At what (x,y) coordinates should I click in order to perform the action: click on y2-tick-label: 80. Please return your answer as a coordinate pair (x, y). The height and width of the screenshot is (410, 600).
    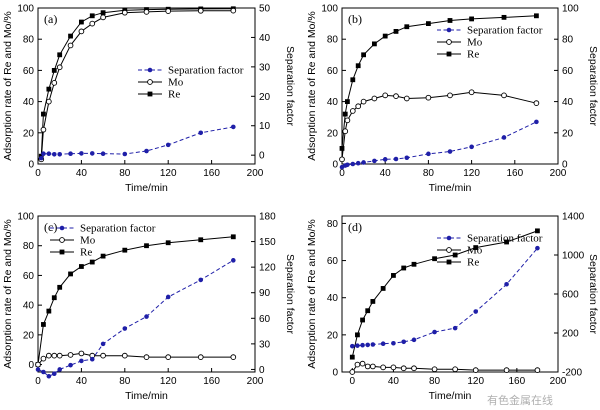
    Looking at the image, I should click on (568, 40).